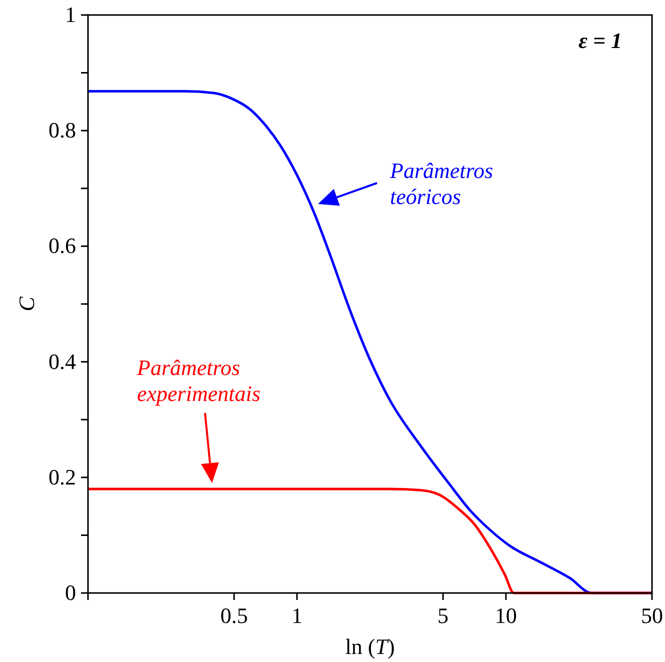 The width and height of the screenshot is (665, 662). I want to click on y-axis-title: C, so click(26, 304).